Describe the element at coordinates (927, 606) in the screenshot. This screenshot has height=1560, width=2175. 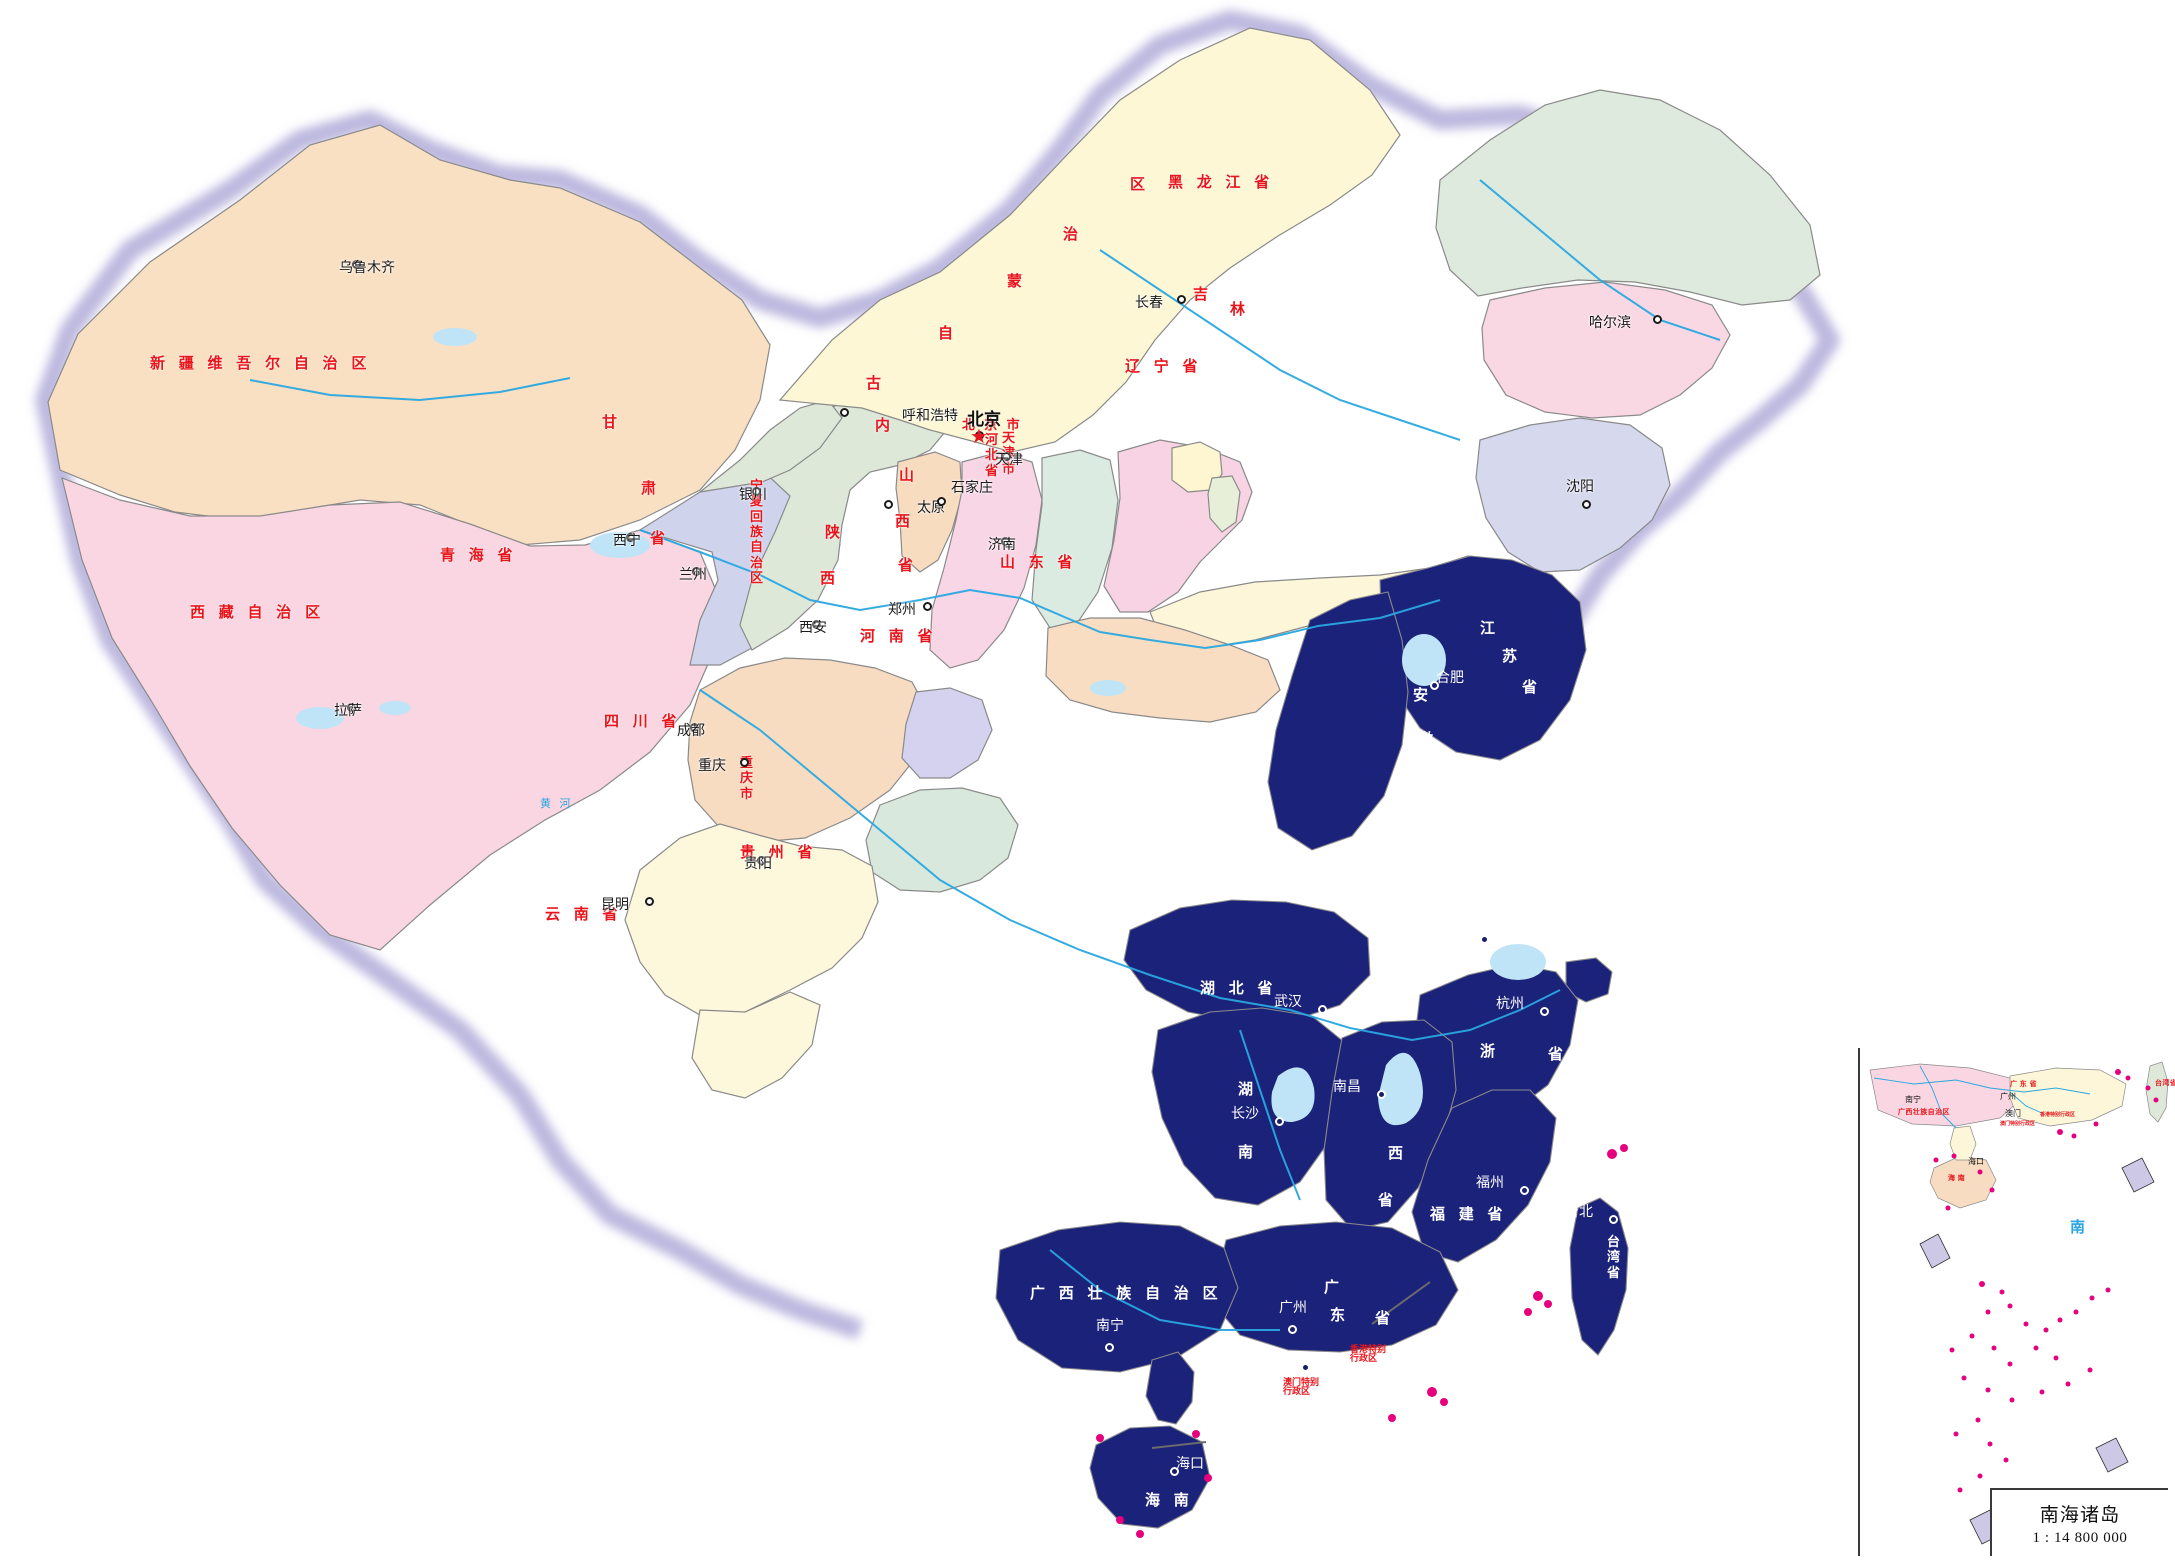
I see `city-marker-郑州` at that location.